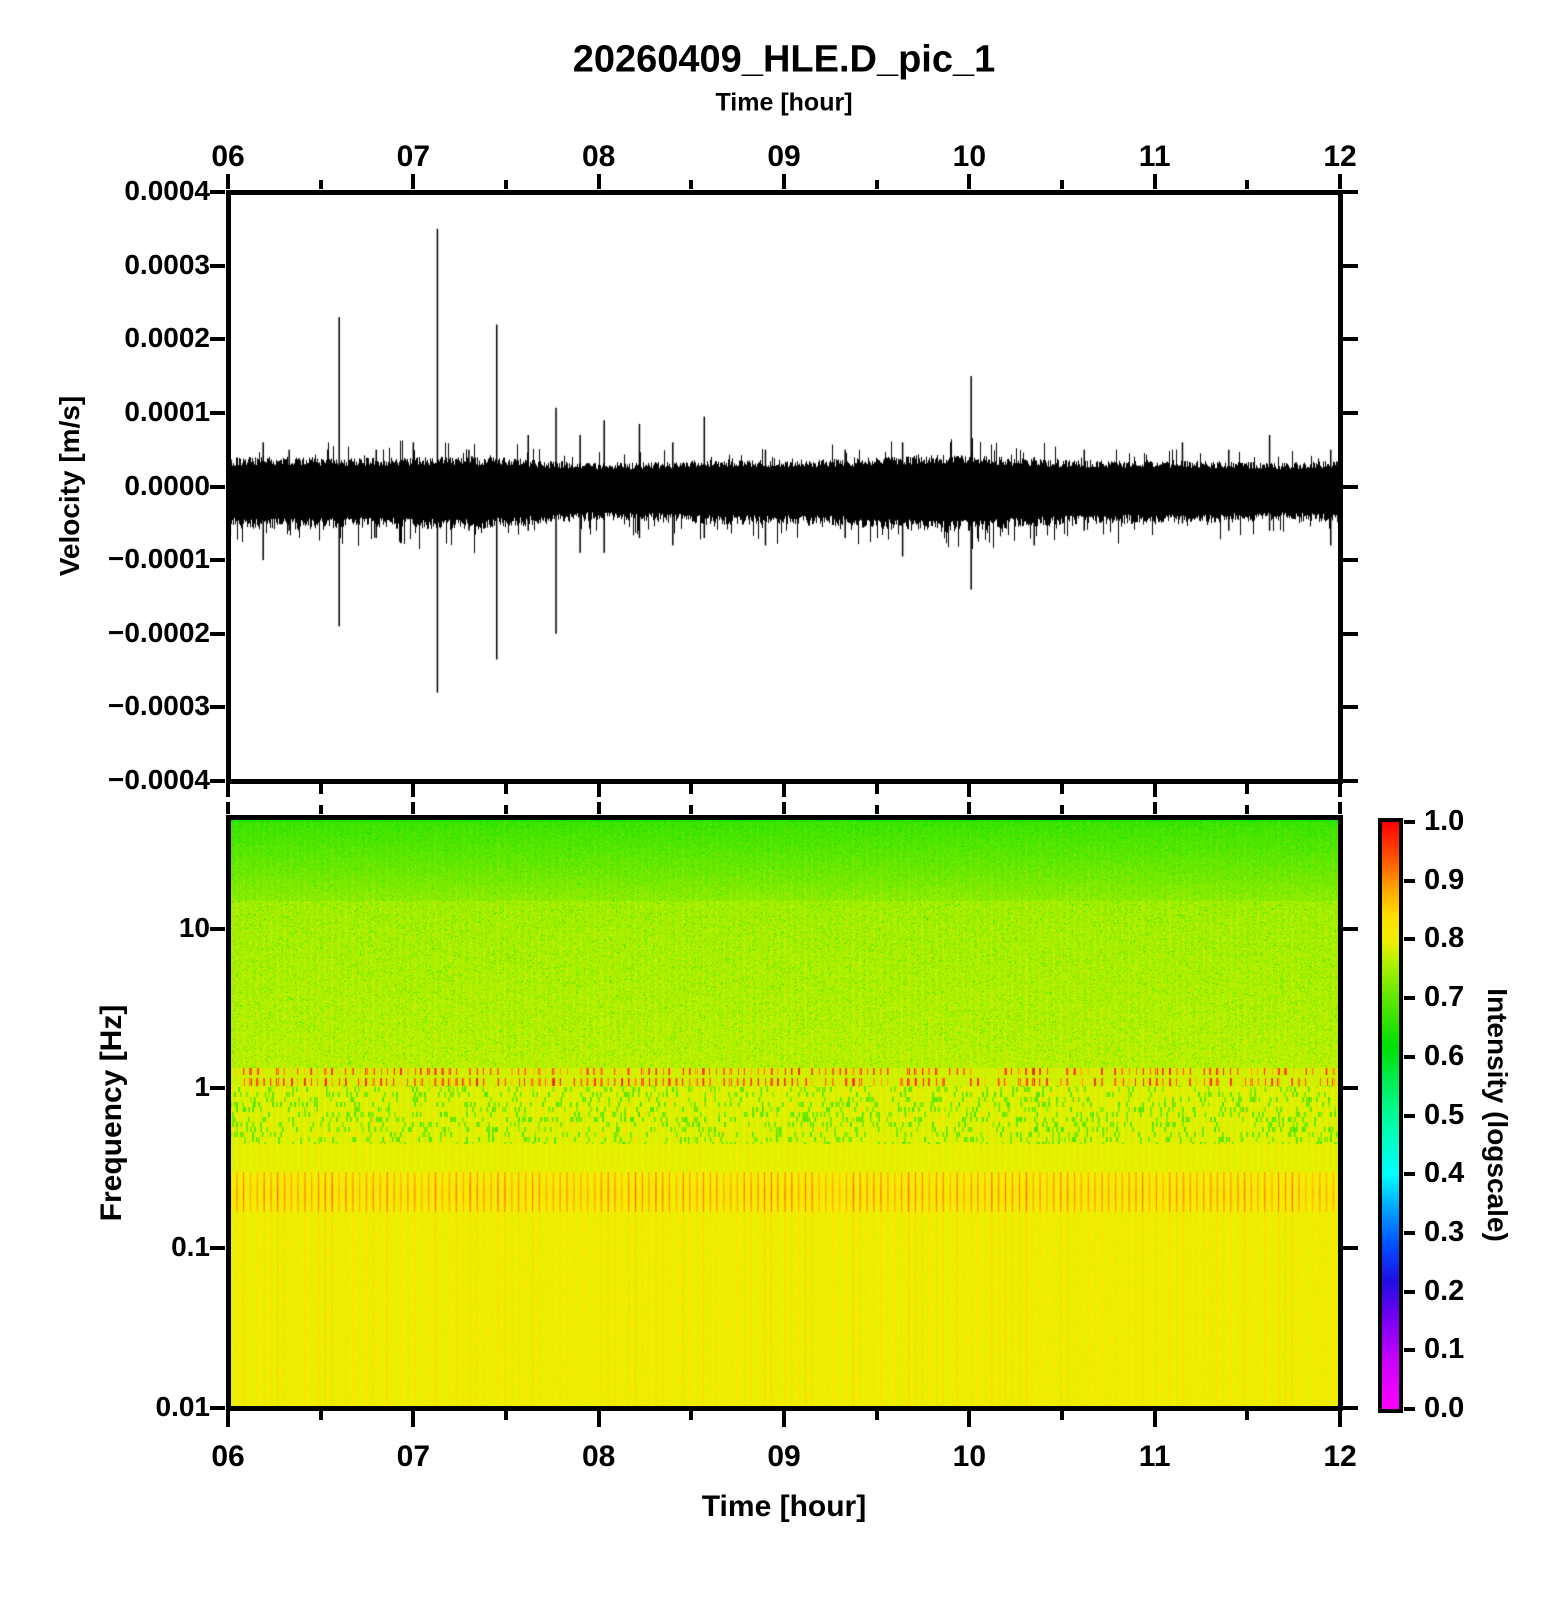  Describe the element at coordinates (1444, 1115) in the screenshot. I see `colorbar-tick-label: 0.5` at that location.